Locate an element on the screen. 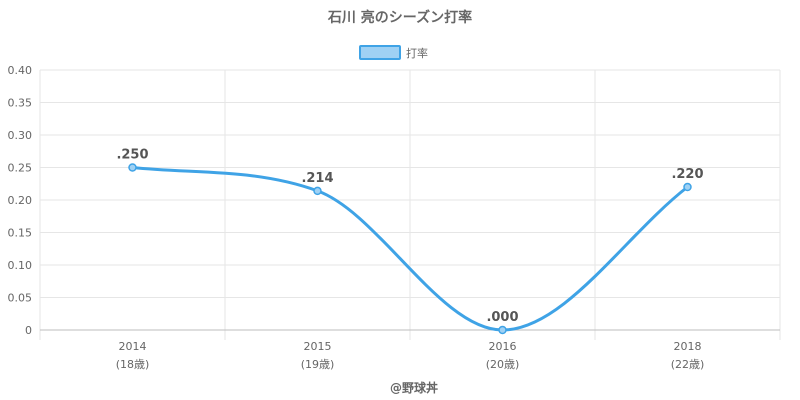 This screenshot has height=400, width=800. y-tick-label: 0.25 is located at coordinates (20, 168).